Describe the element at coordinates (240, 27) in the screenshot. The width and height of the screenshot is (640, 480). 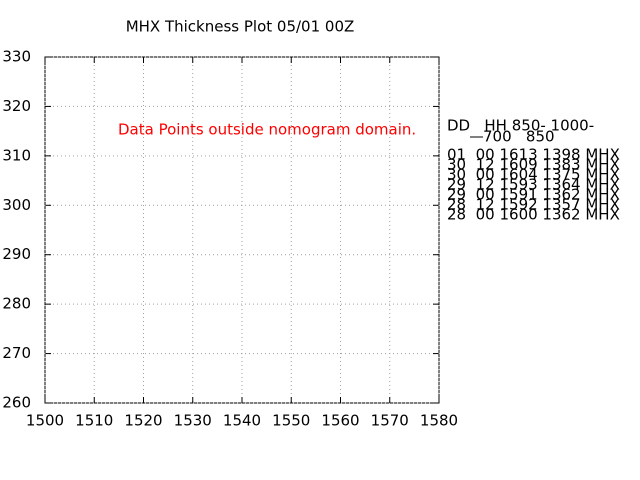
I see `chart-title: MHX Thickness Plot 05/01 00Z` at that location.